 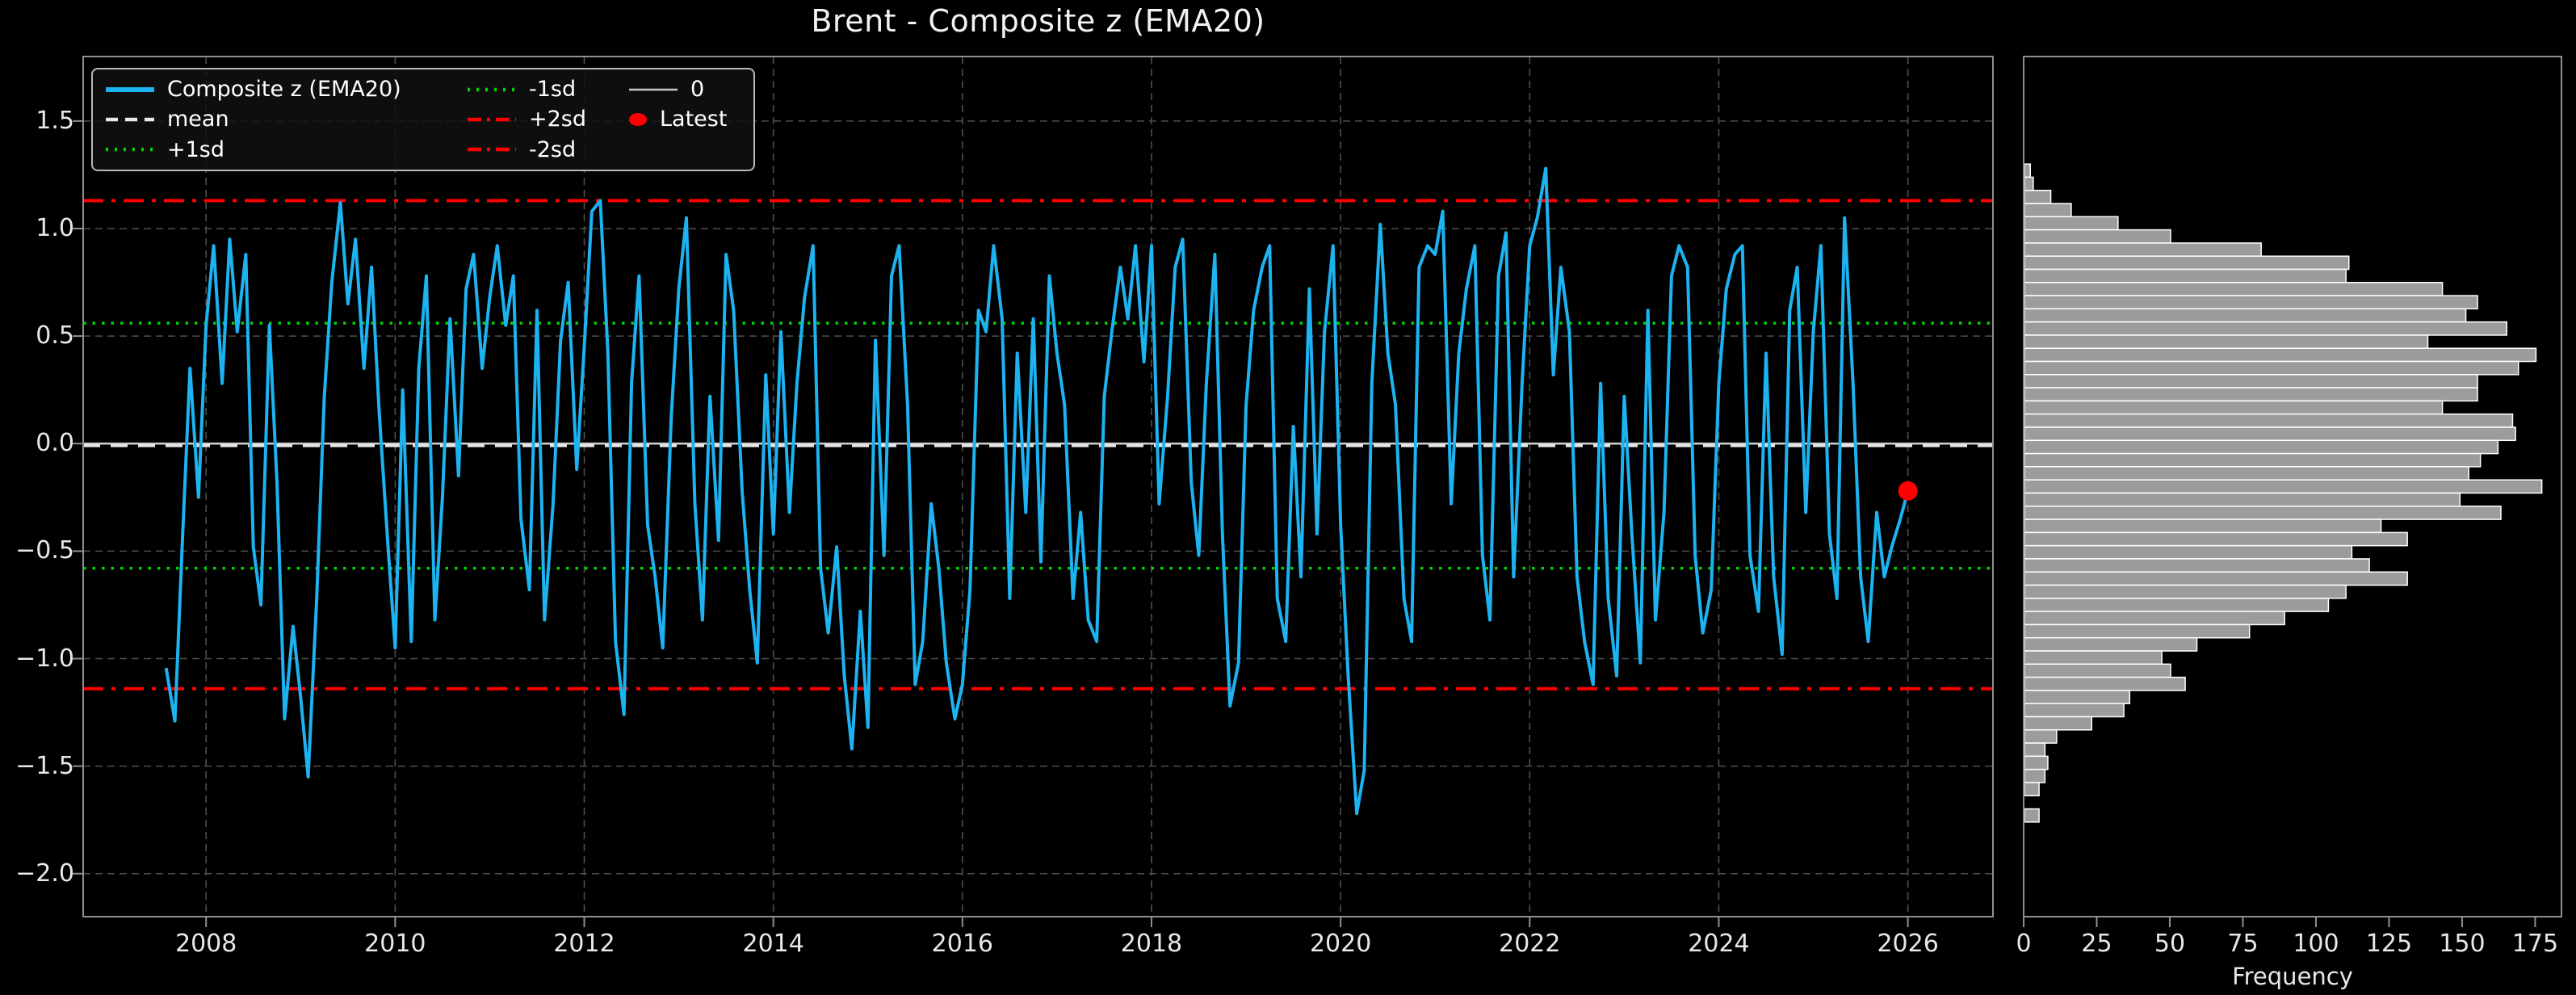 What do you see at coordinates (2316, 944) in the screenshot?
I see `hist-x-tick-label: 100` at bounding box center [2316, 944].